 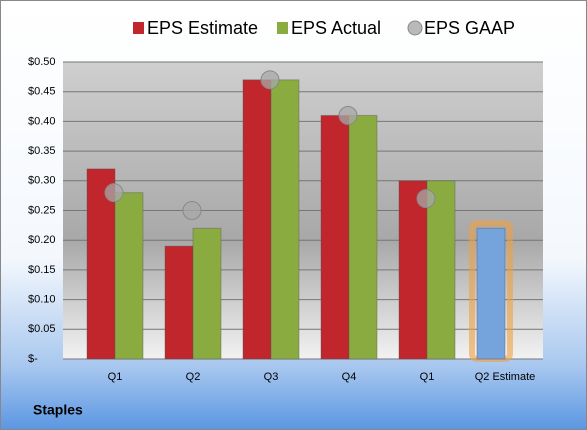 What do you see at coordinates (58, 410) in the screenshot?
I see `company-label: Staples` at bounding box center [58, 410].